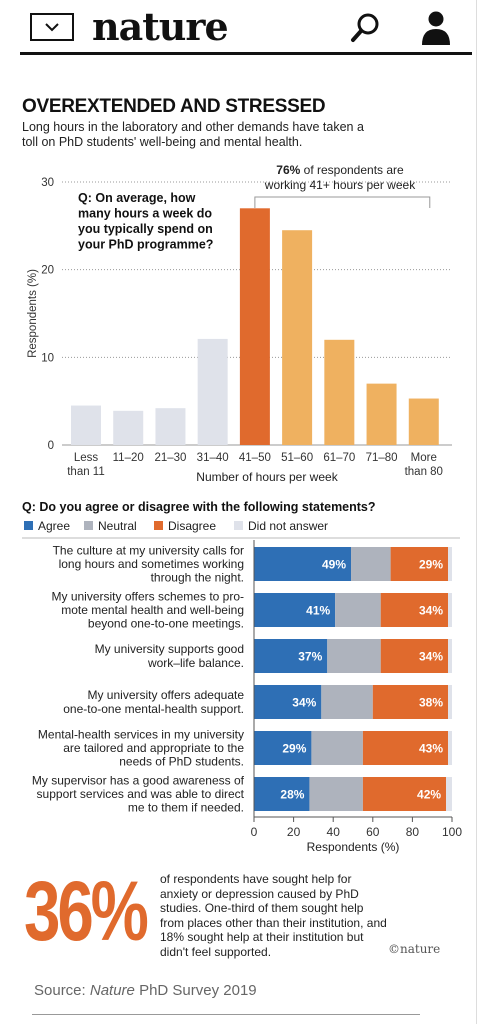  I want to click on agree-value-label: 37%, so click(310, 657).